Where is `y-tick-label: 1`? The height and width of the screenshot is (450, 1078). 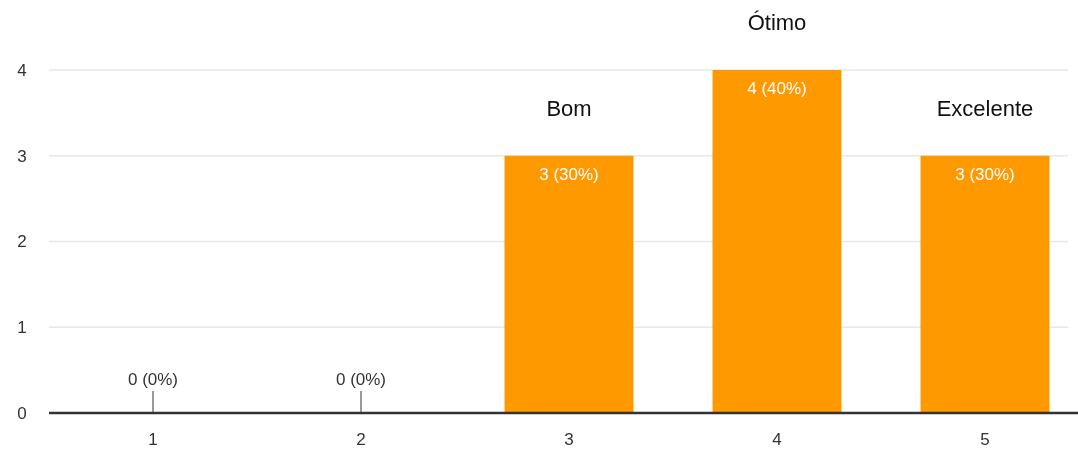 y-tick-label: 1 is located at coordinates (22, 328).